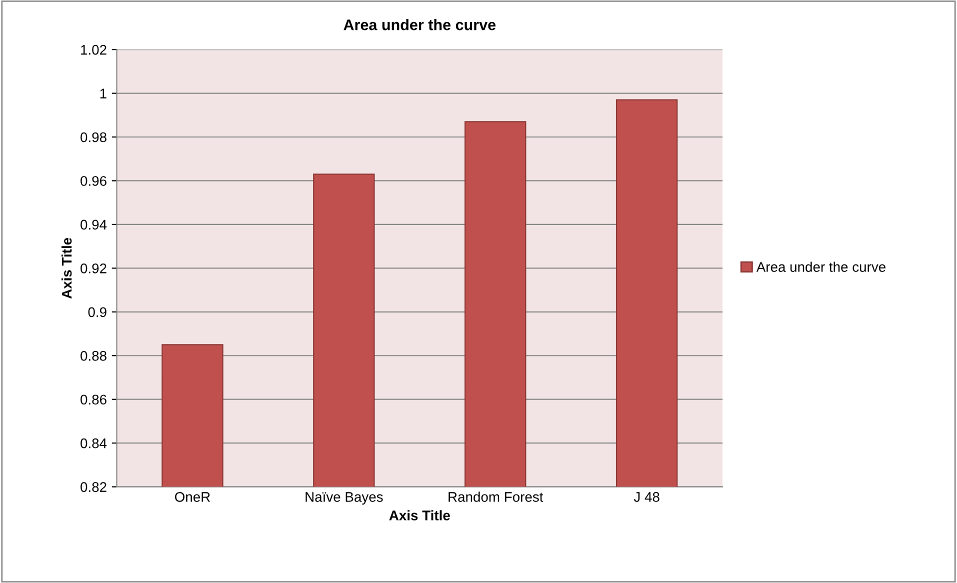  Describe the element at coordinates (103, 93) in the screenshot. I see `y-tick-label: 1` at that location.